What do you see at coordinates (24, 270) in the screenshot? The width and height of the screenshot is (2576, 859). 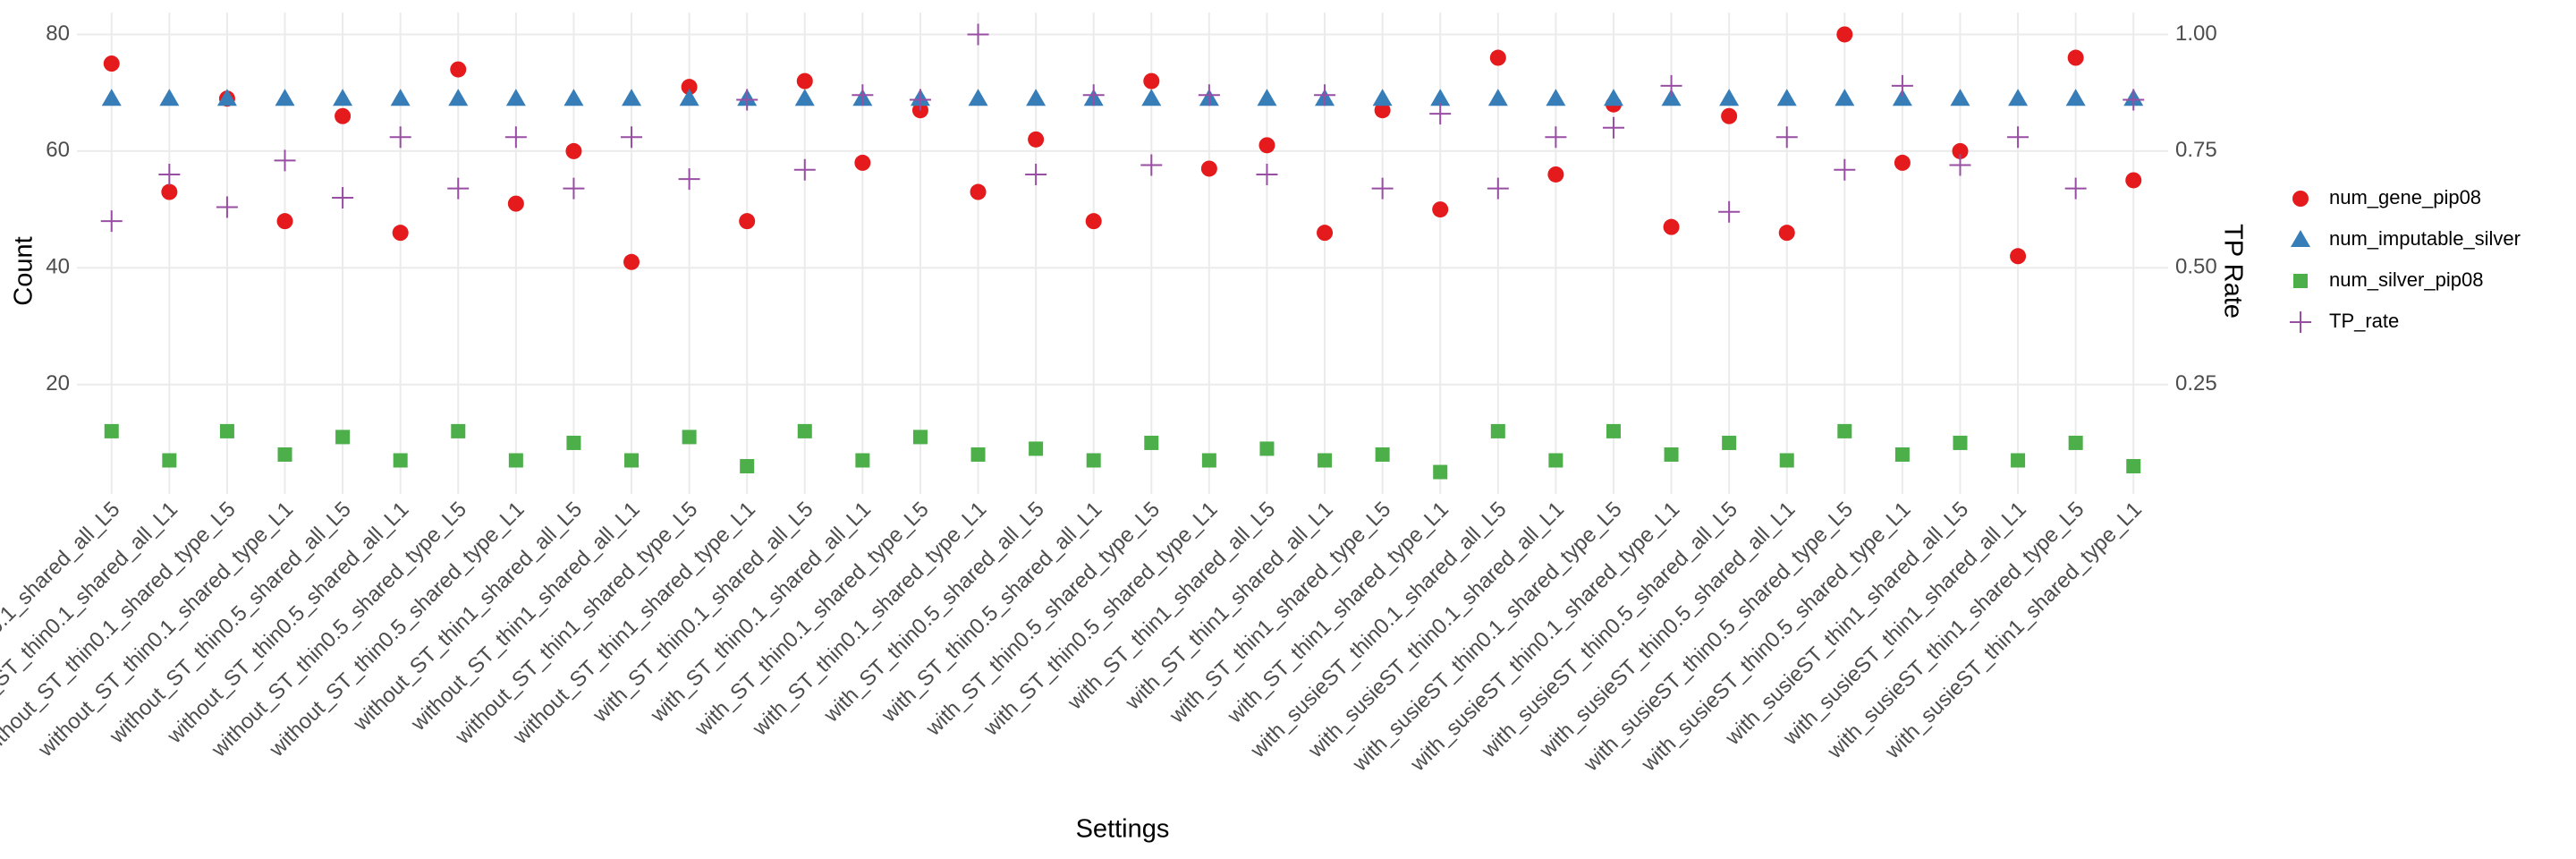 I see `y-axis-title: Count` at bounding box center [24, 270].